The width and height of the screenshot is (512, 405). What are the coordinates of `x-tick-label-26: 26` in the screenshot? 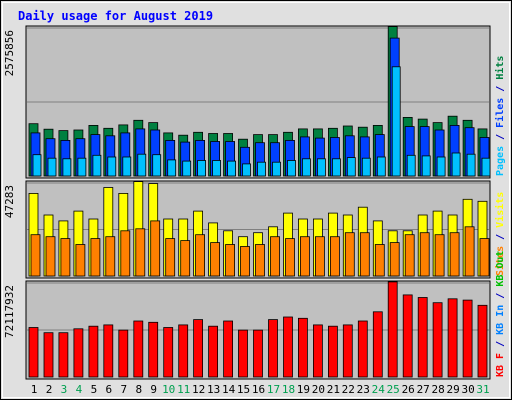 It's located at (408, 389).